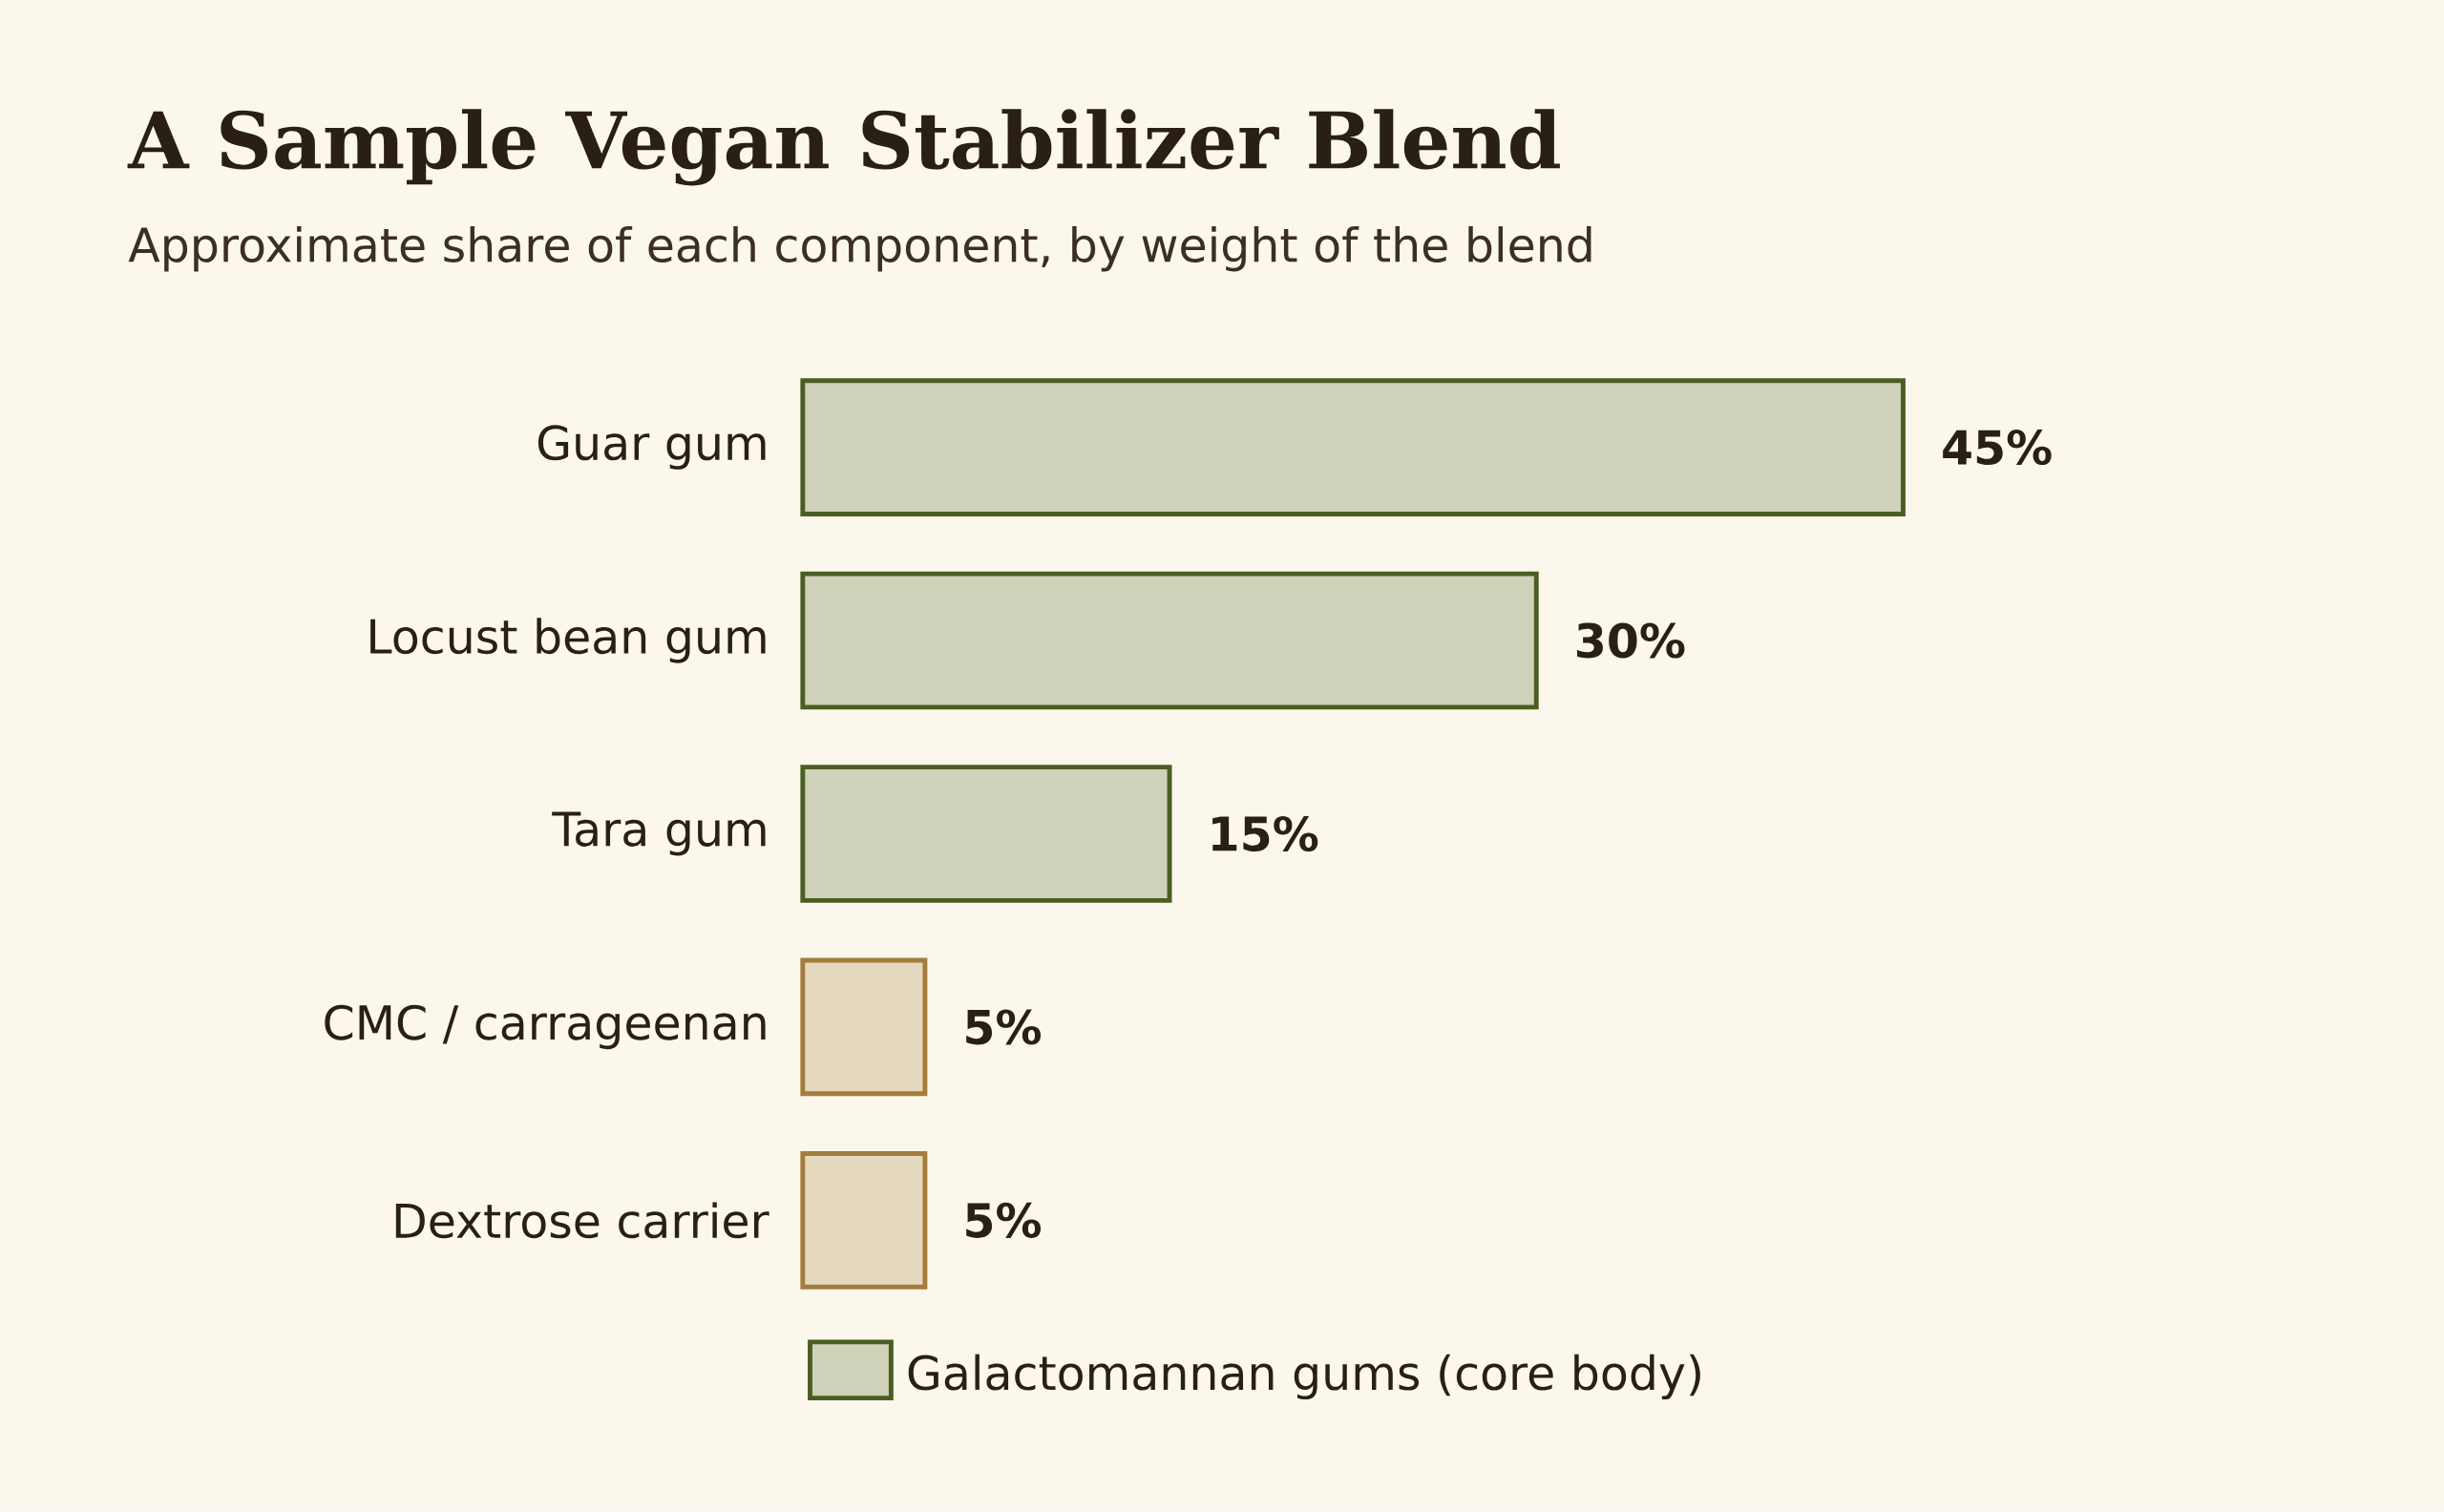 This screenshot has width=2444, height=1512. What do you see at coordinates (1997, 448) in the screenshot?
I see `data-label: 45%` at bounding box center [1997, 448].